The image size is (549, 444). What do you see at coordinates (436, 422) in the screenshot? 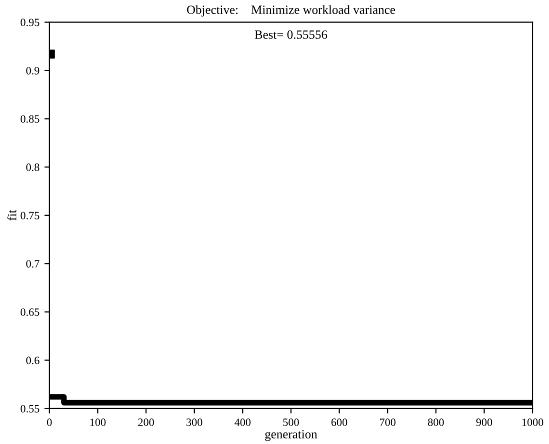
I see `x-tick-label: 800` at bounding box center [436, 422].